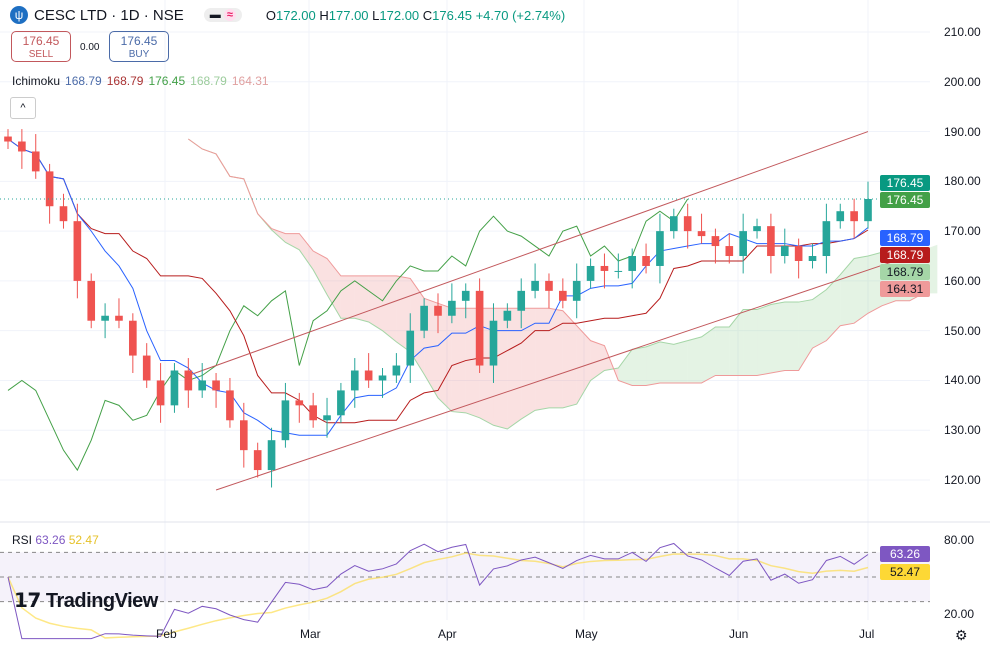 Image resolution: width=990 pixels, height=648 pixels. I want to click on rsi-axis-label: 80.00, so click(959, 540).